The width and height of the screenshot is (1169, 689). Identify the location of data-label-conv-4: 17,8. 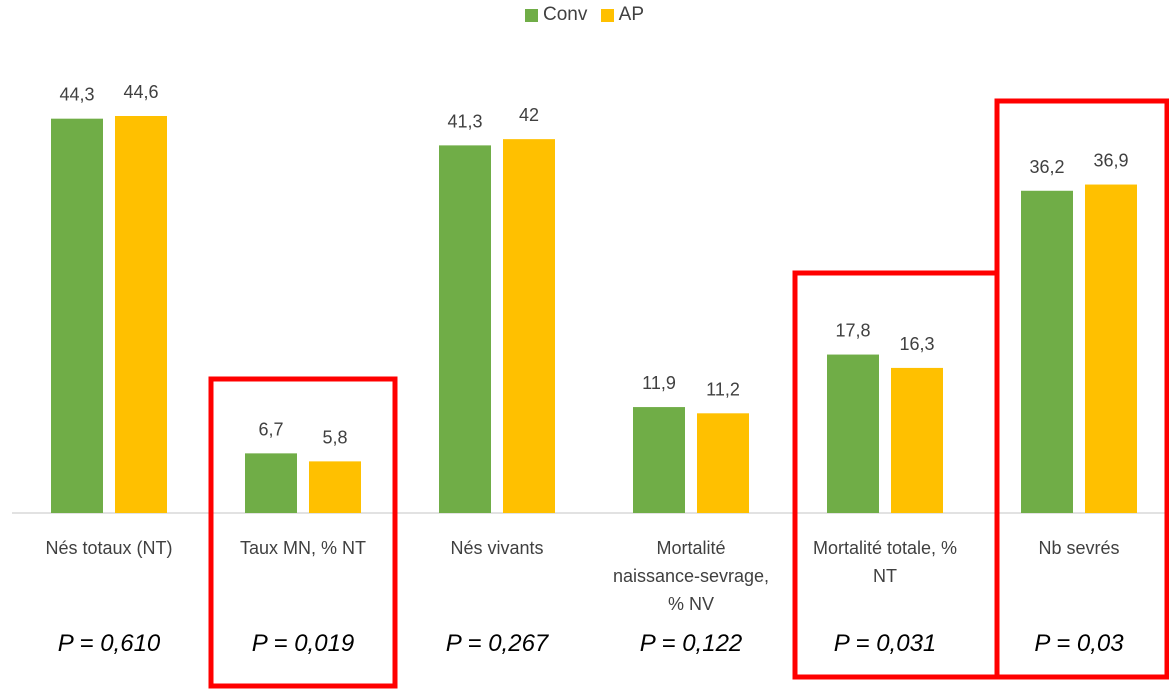
(852, 331).